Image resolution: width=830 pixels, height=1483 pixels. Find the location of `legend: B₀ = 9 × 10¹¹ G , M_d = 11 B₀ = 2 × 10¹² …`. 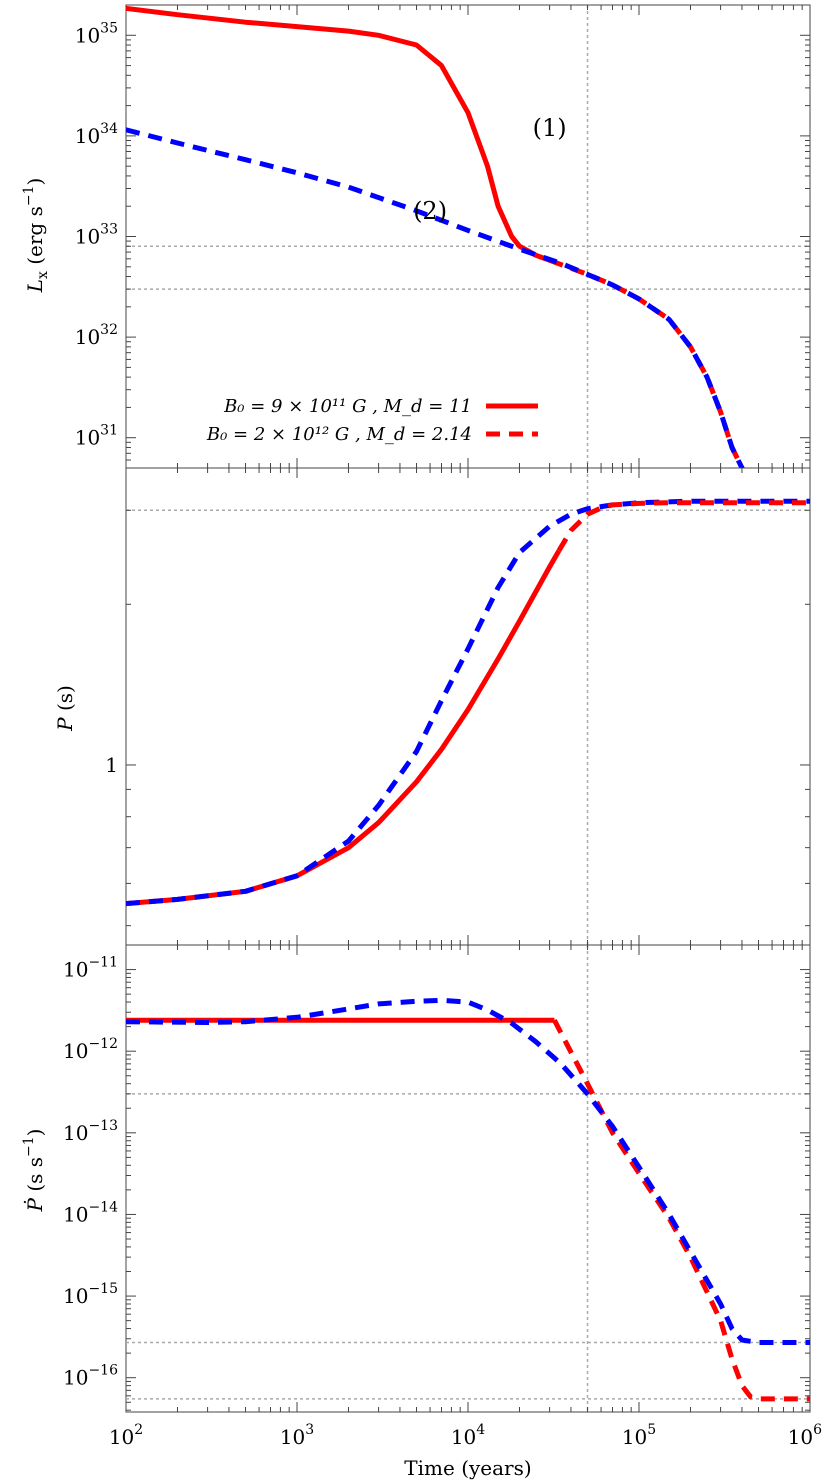

legend: B₀ = 9 × 10¹¹ G , M_d = 11 B₀ = 2 × 10¹² … is located at coordinates (372, 420).